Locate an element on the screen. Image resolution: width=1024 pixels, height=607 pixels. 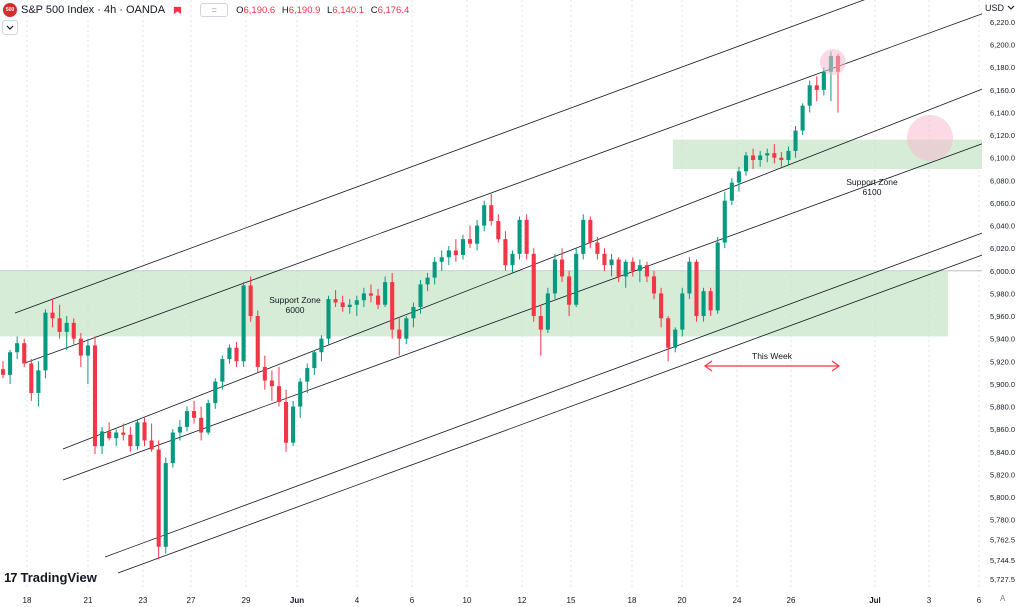
price-tick-label: 5,940.0 is located at coordinates (1002, 339).